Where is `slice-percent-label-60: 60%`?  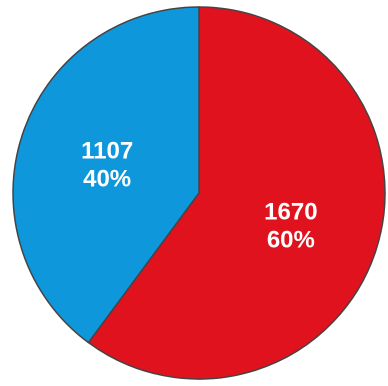
slice-percent-label-60: 60% is located at coordinates (291, 239).